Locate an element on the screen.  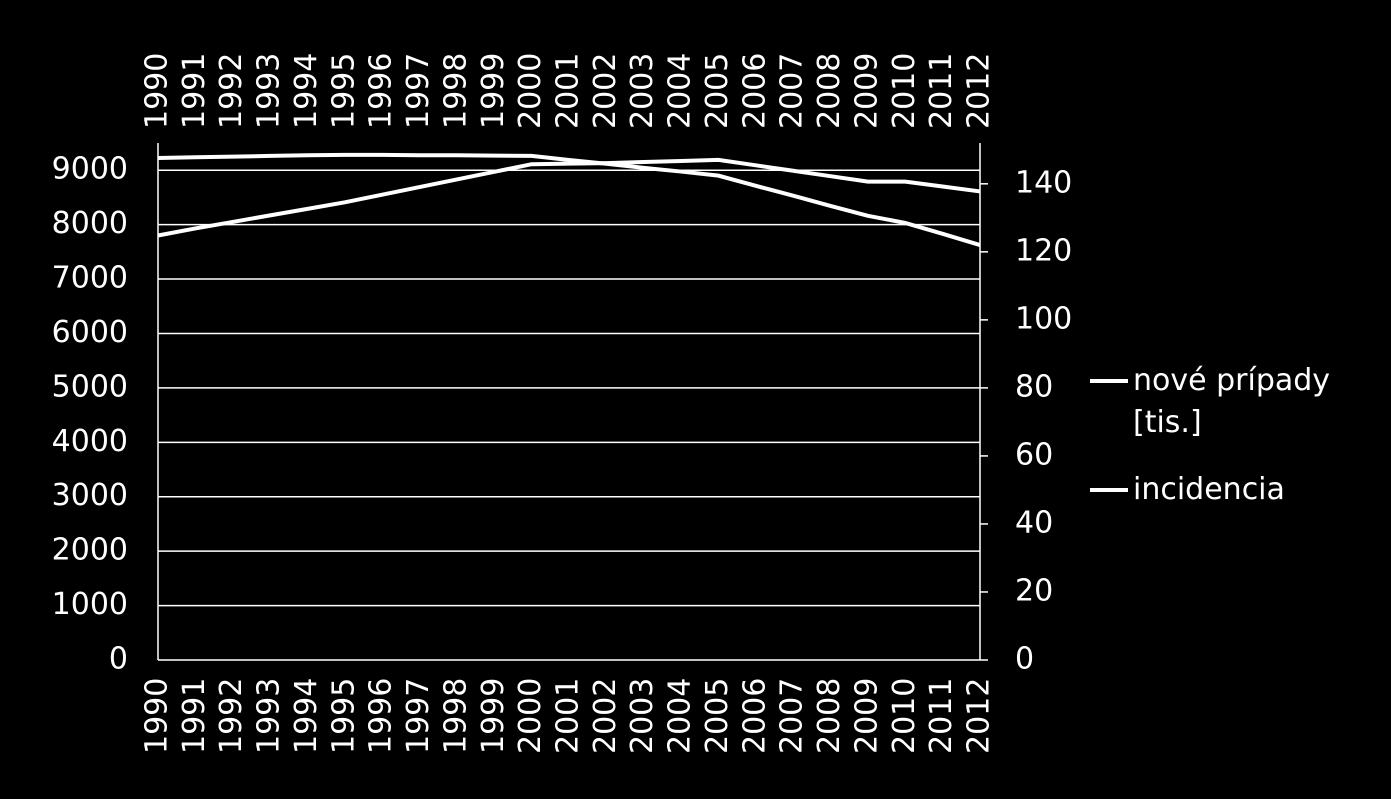
x2-tick-label: 1995 is located at coordinates (343, 91).